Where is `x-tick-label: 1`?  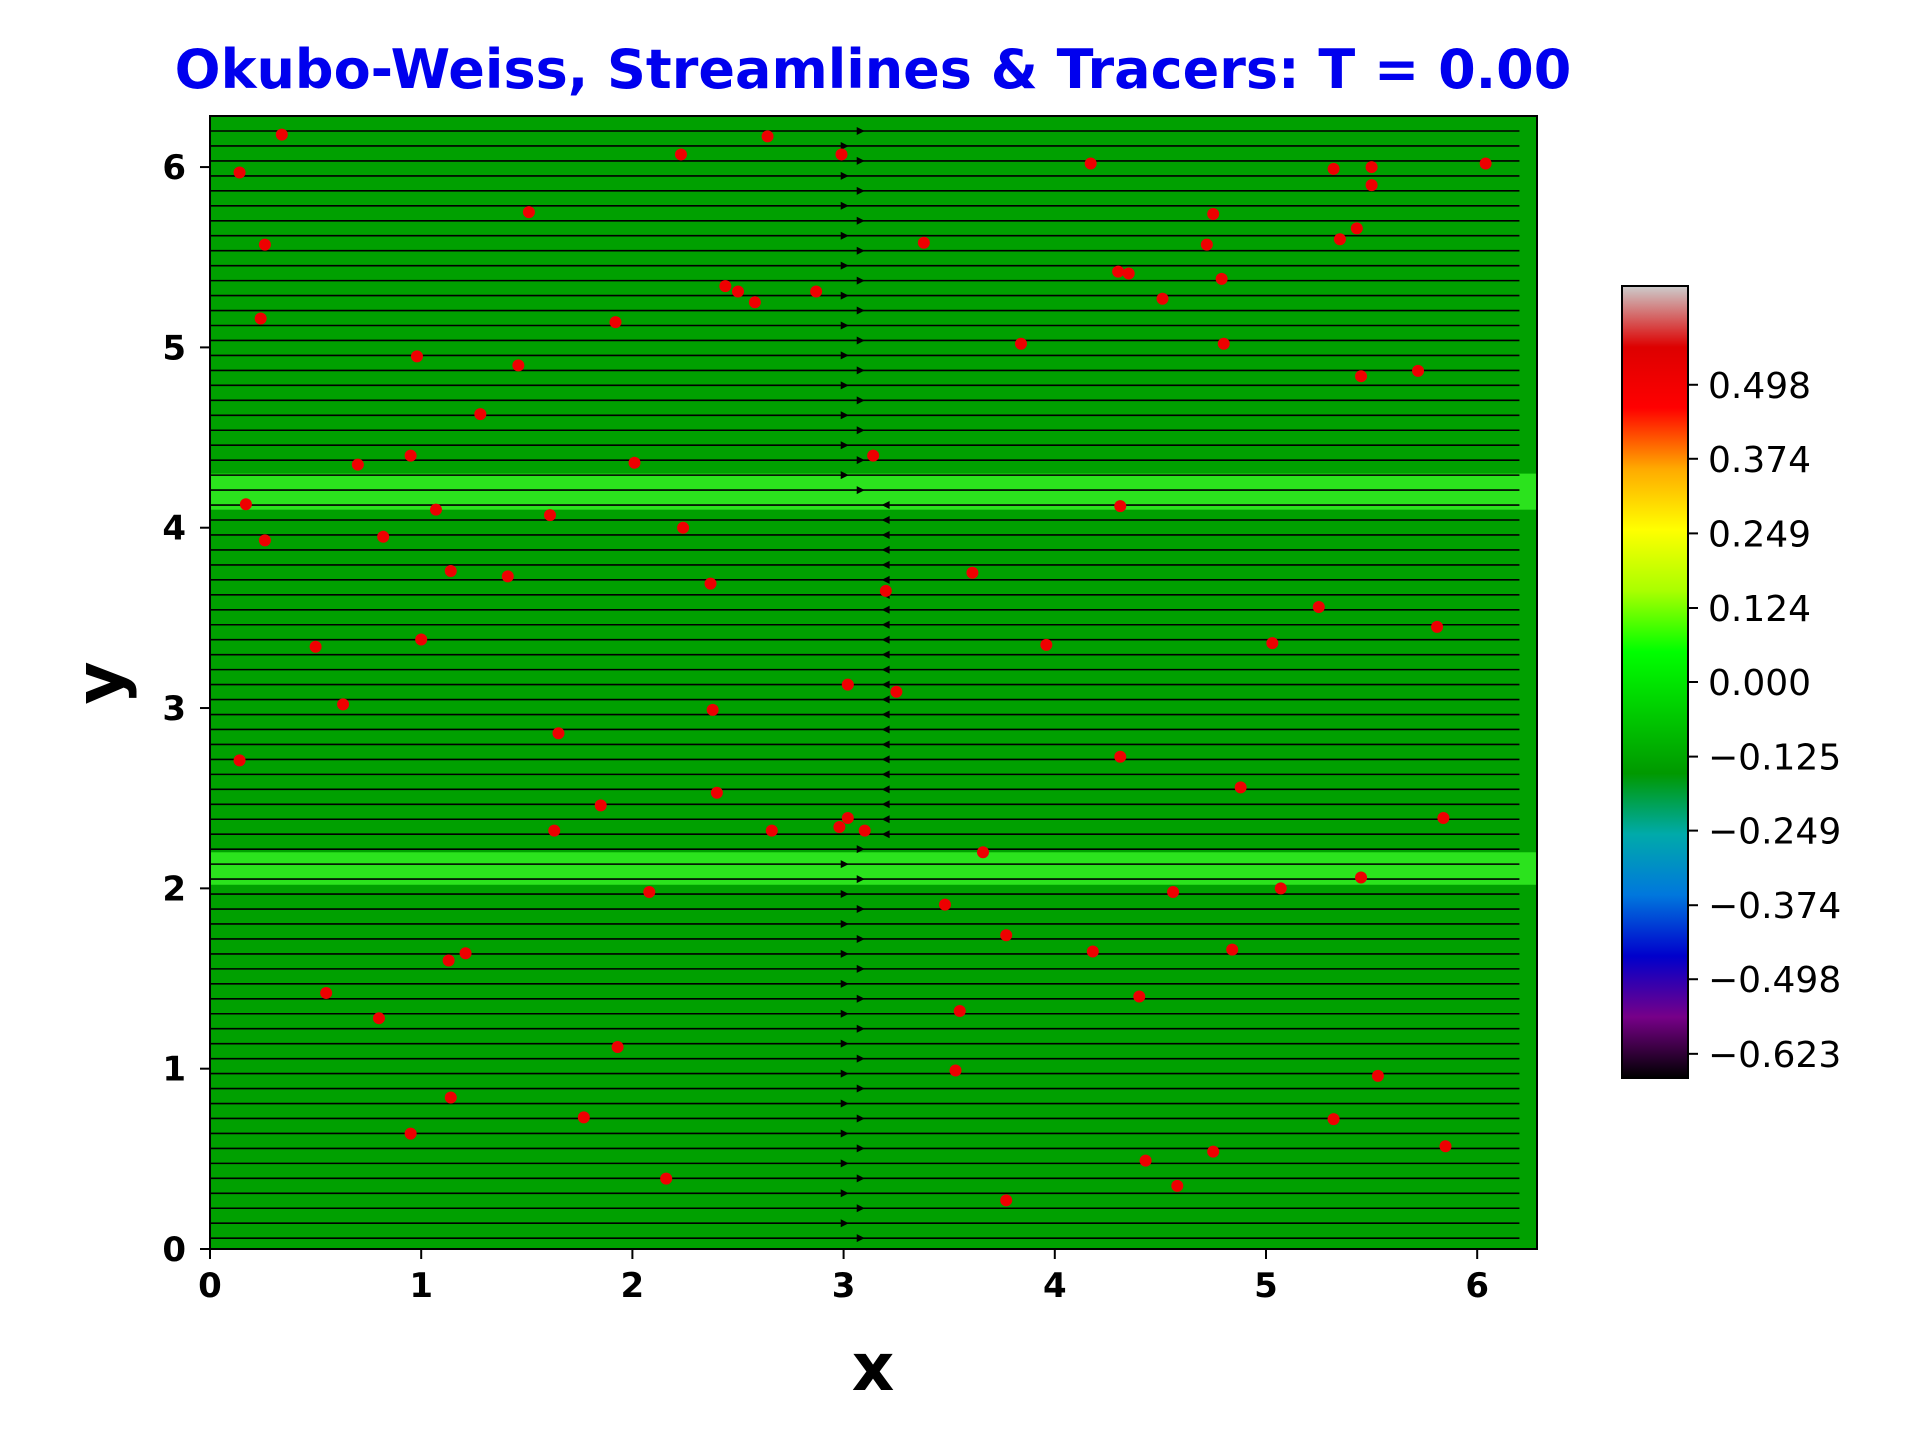 x-tick-label: 1 is located at coordinates (421, 1286).